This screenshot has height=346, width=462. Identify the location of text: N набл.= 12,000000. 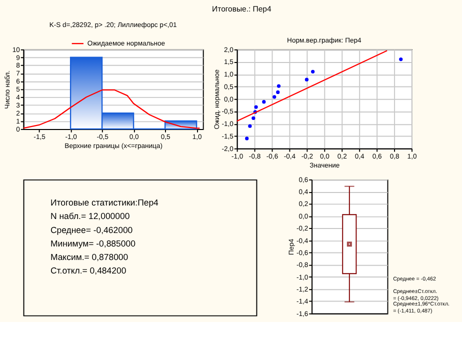
(90, 216).